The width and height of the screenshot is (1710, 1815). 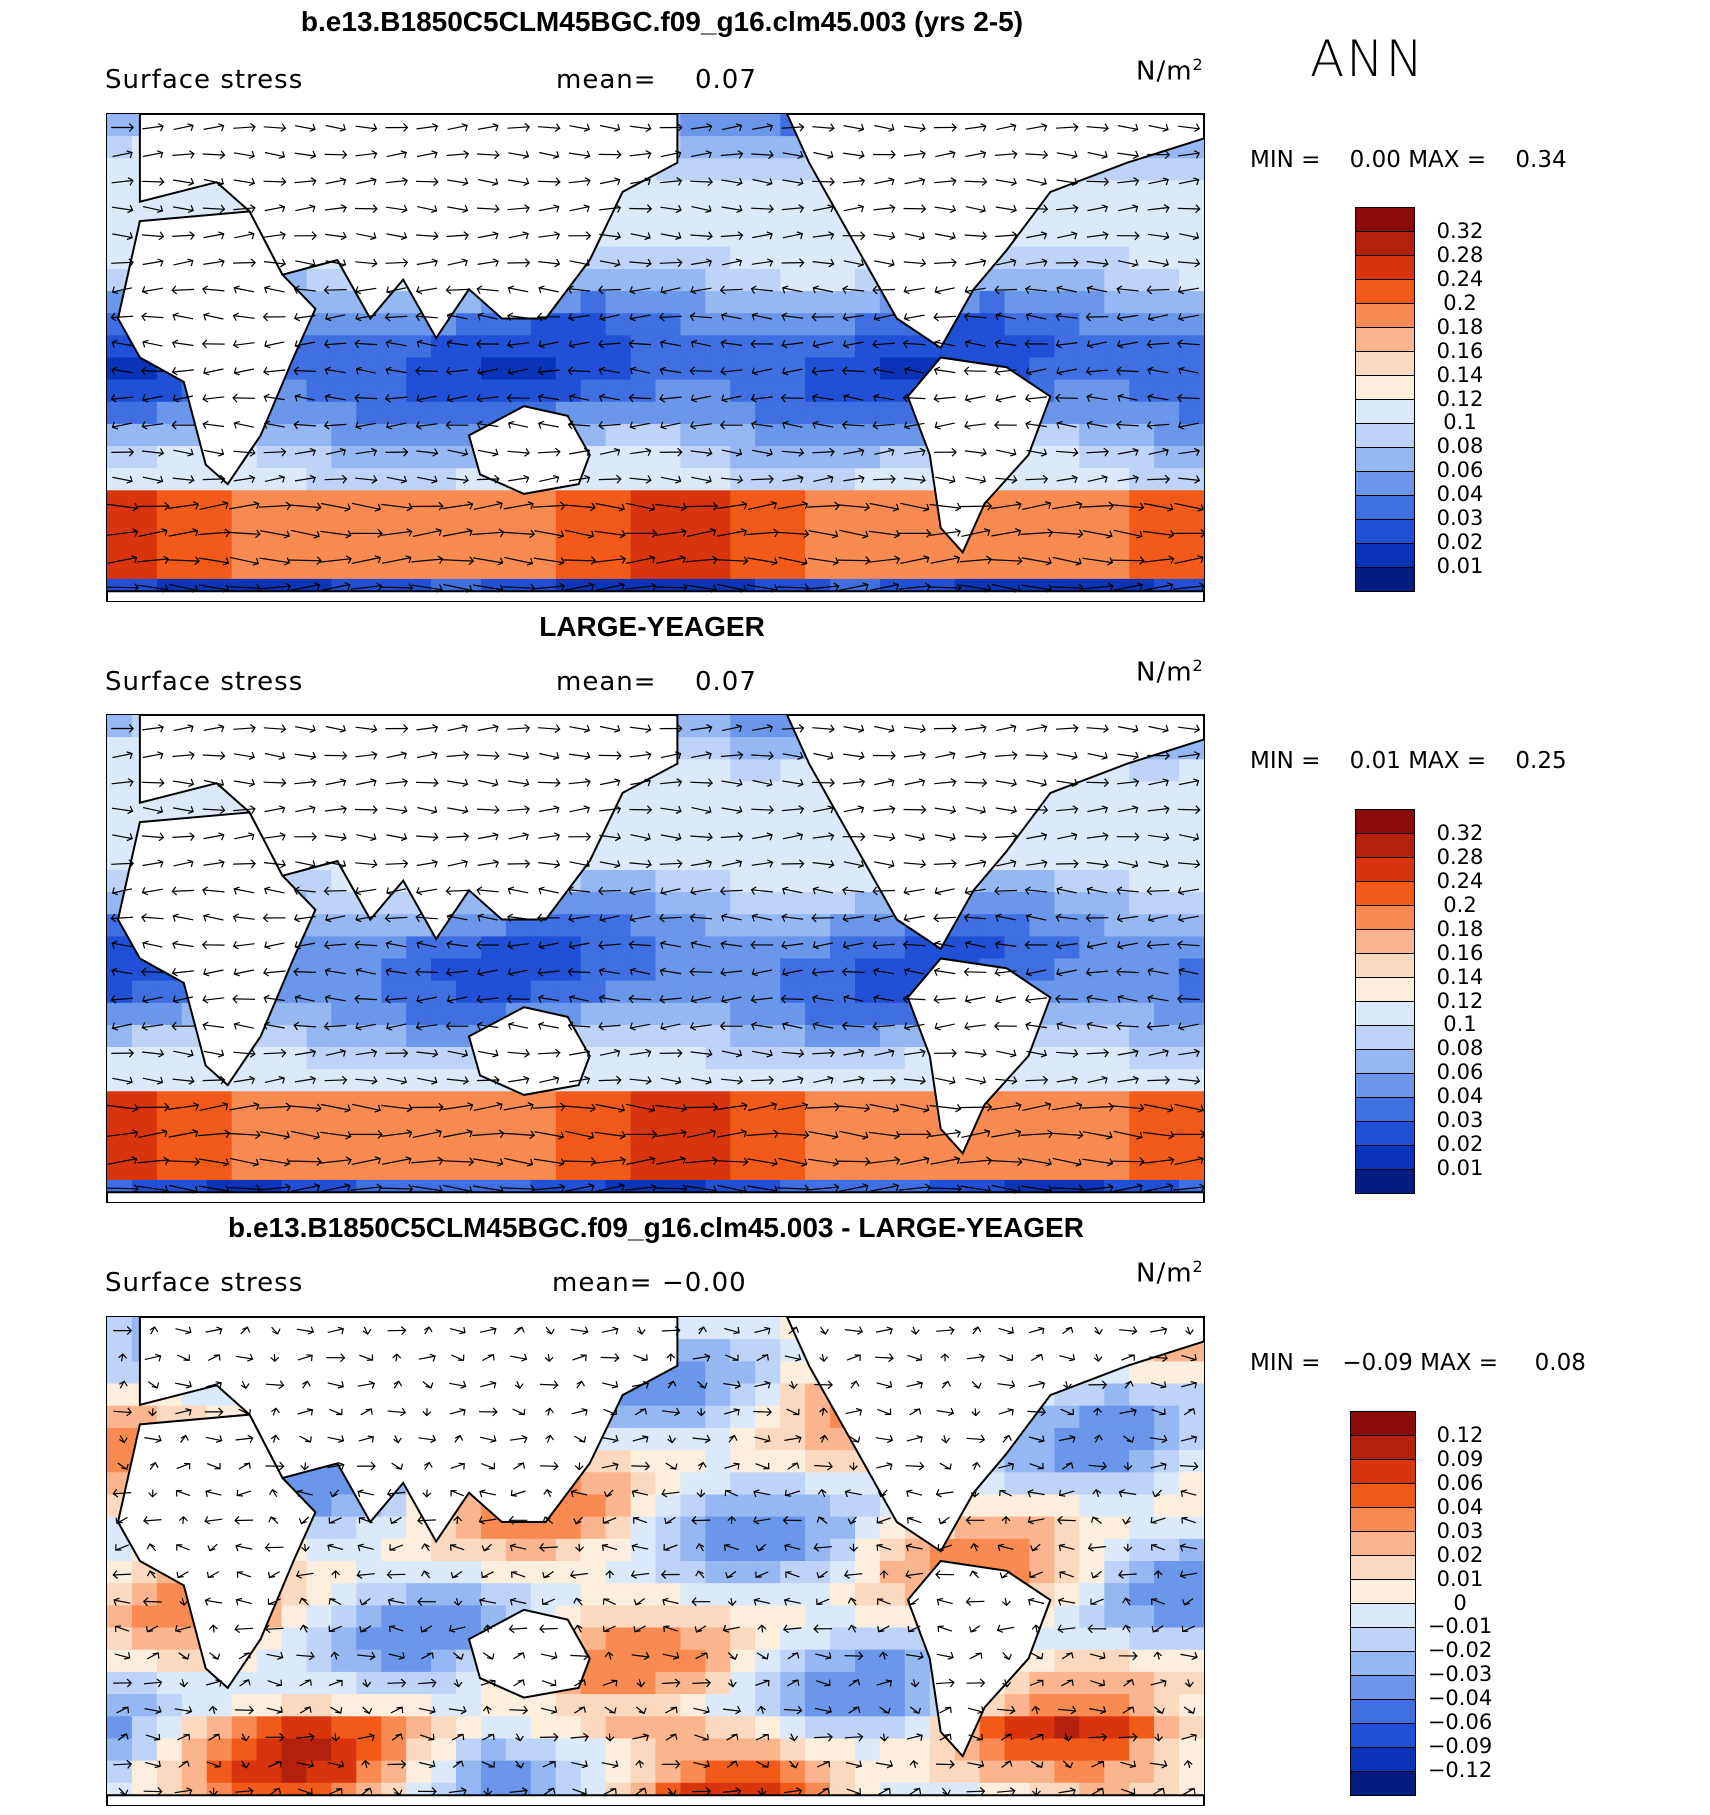 I want to click on colorbar-tick-label: 0.02, so click(x=1460, y=1144).